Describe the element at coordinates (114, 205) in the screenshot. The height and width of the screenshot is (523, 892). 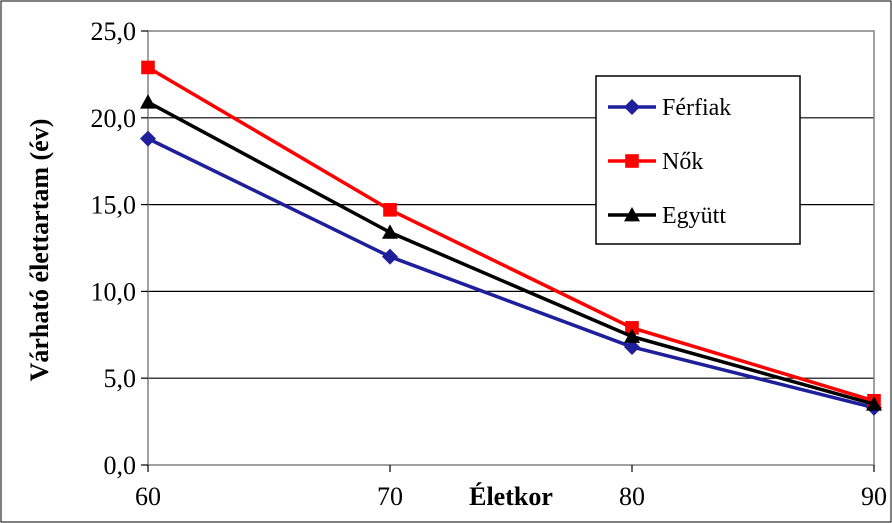
I see `y-tick-label: 15,0` at that location.